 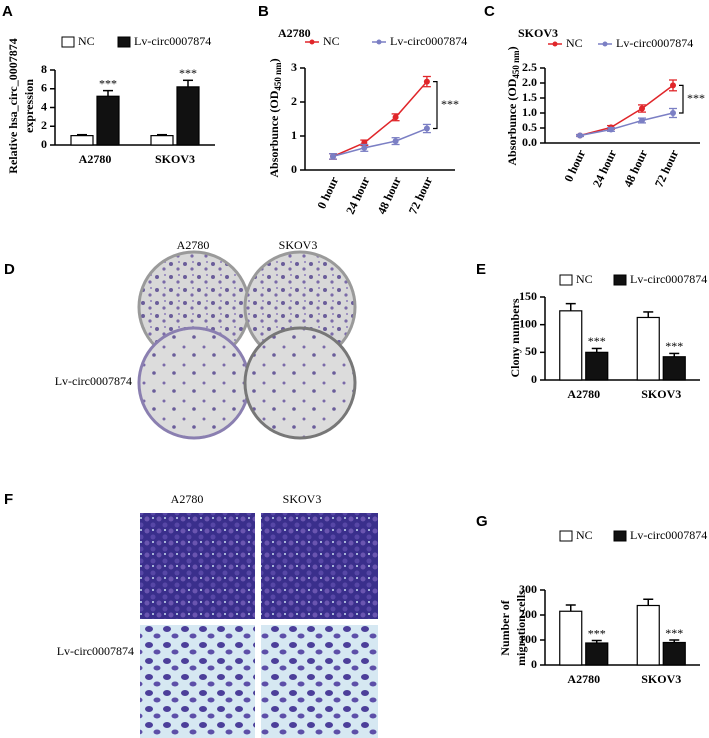 What do you see at coordinates (481, 269) in the screenshot?
I see `panel-letter: E` at bounding box center [481, 269].